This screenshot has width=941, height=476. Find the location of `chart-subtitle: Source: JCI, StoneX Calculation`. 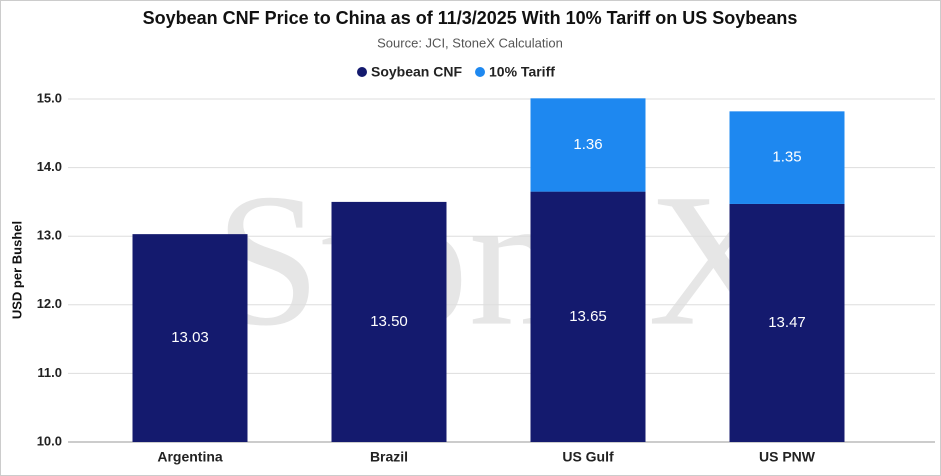

chart-subtitle: Source: JCI, StoneX Calculation is located at coordinates (470, 42).